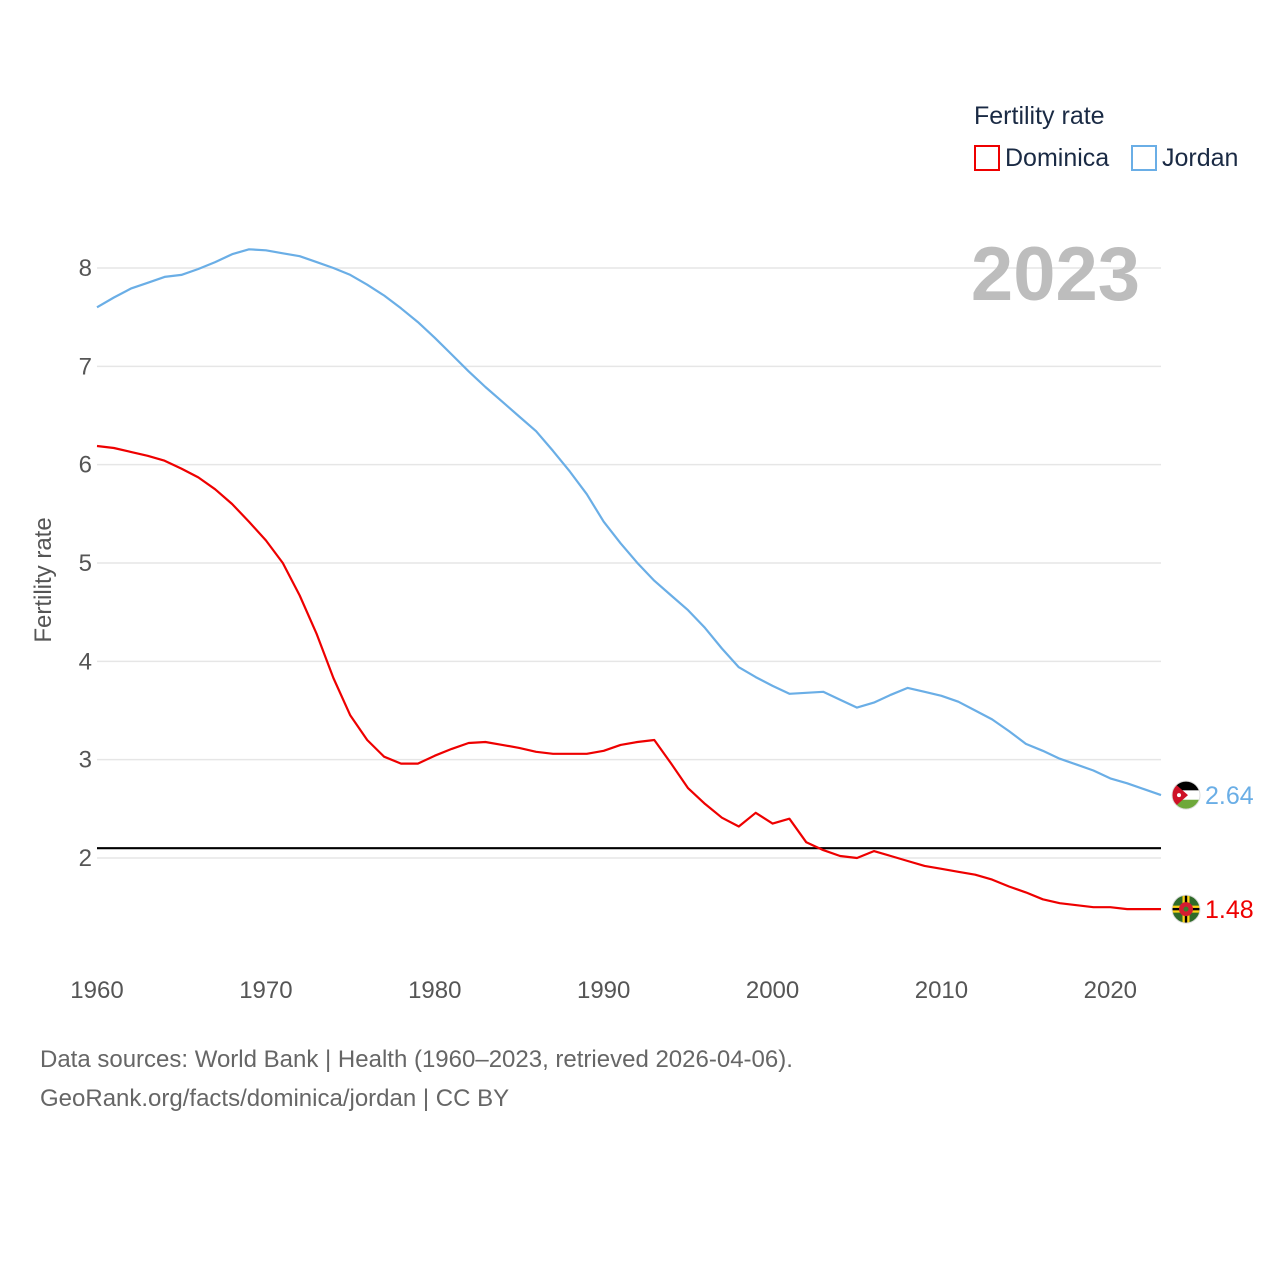 The width and height of the screenshot is (1280, 1280). I want to click on x-tick-label: 1990, so click(603, 990).